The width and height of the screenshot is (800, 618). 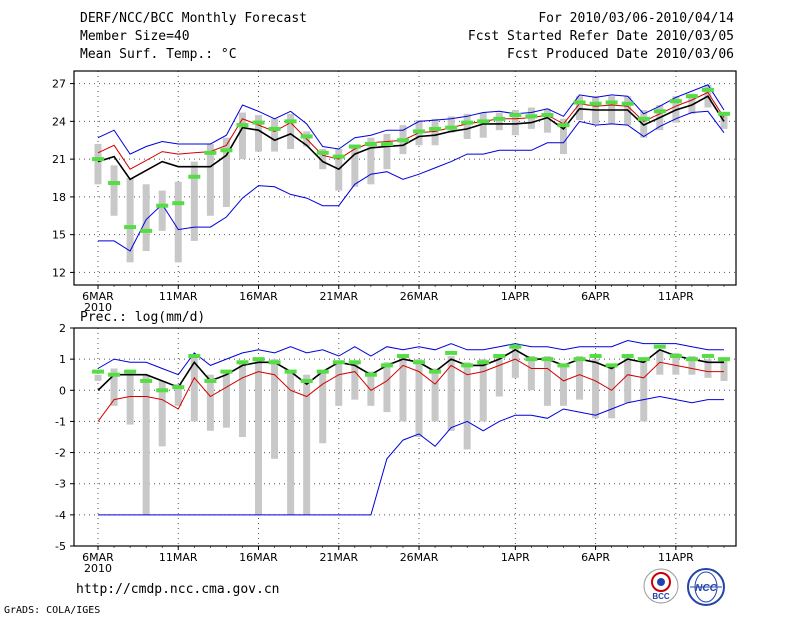 What do you see at coordinates (661, 596) in the screenshot?
I see `bcc-logo-text: BCC` at bounding box center [661, 596].